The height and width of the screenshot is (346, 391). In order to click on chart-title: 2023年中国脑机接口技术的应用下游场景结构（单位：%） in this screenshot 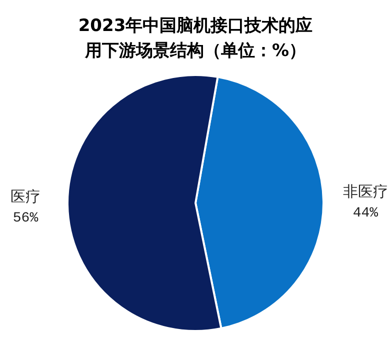, I will do `click(195, 39)`.